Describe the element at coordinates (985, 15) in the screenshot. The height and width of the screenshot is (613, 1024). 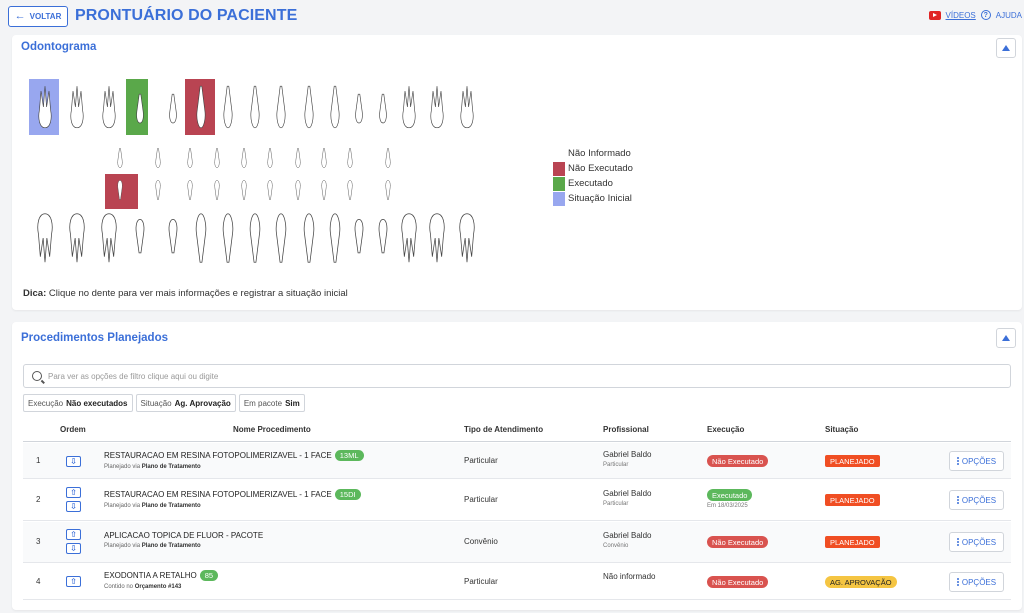
I see `help-icon: ?` at that location.